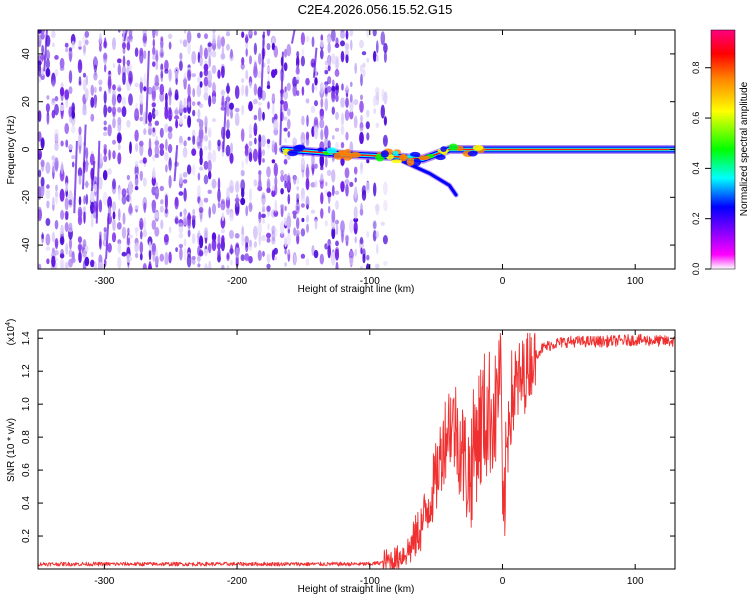 The width and height of the screenshot is (750, 600). Describe the element at coordinates (26, 338) in the screenshot. I see `y-tick-label: 1.4` at that location.